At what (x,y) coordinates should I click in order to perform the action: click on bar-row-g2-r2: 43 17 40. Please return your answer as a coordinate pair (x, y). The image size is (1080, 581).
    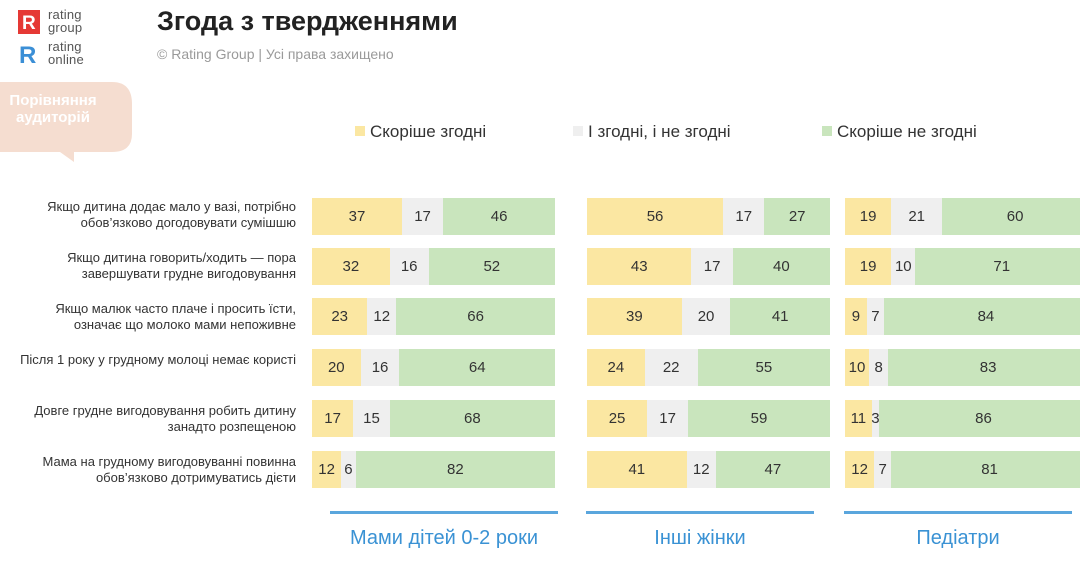
    Looking at the image, I should click on (708, 266).